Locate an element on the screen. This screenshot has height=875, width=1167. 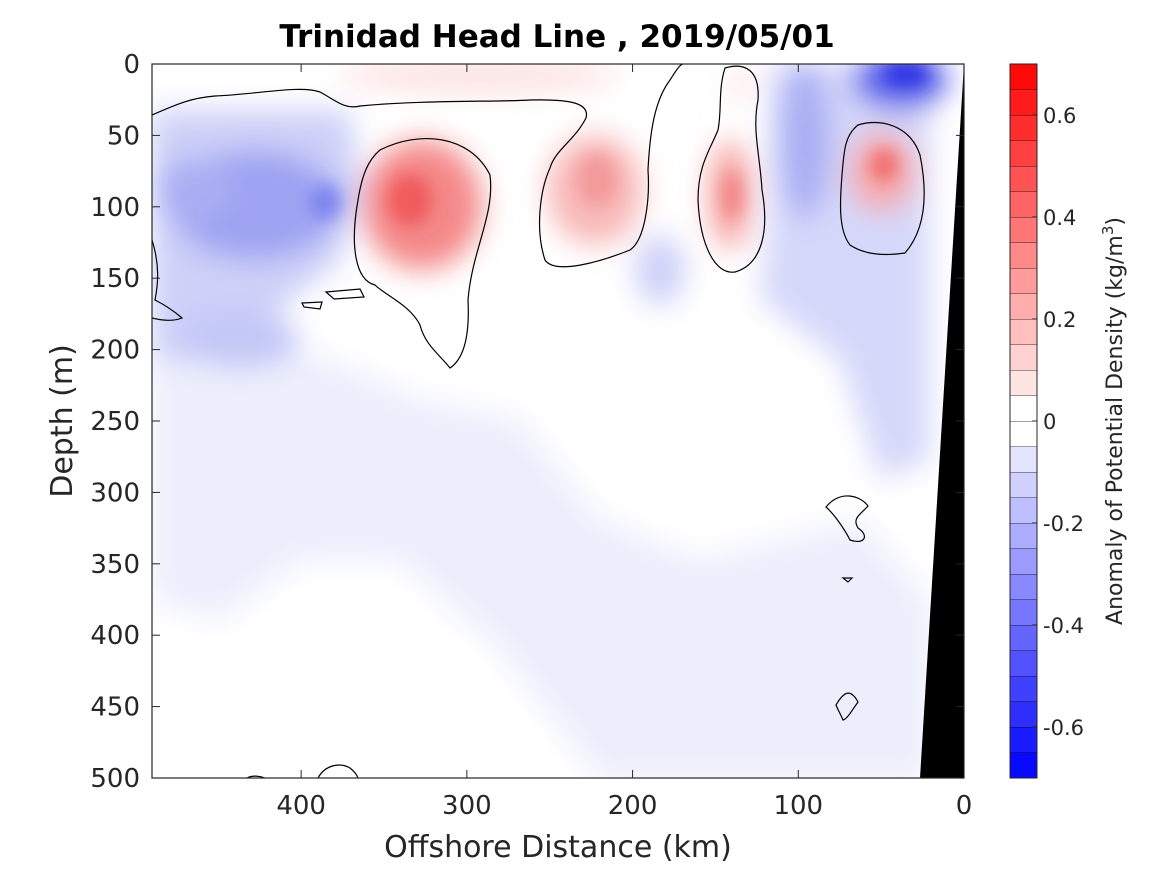
y-tick-label: 50 is located at coordinates (123, 136).